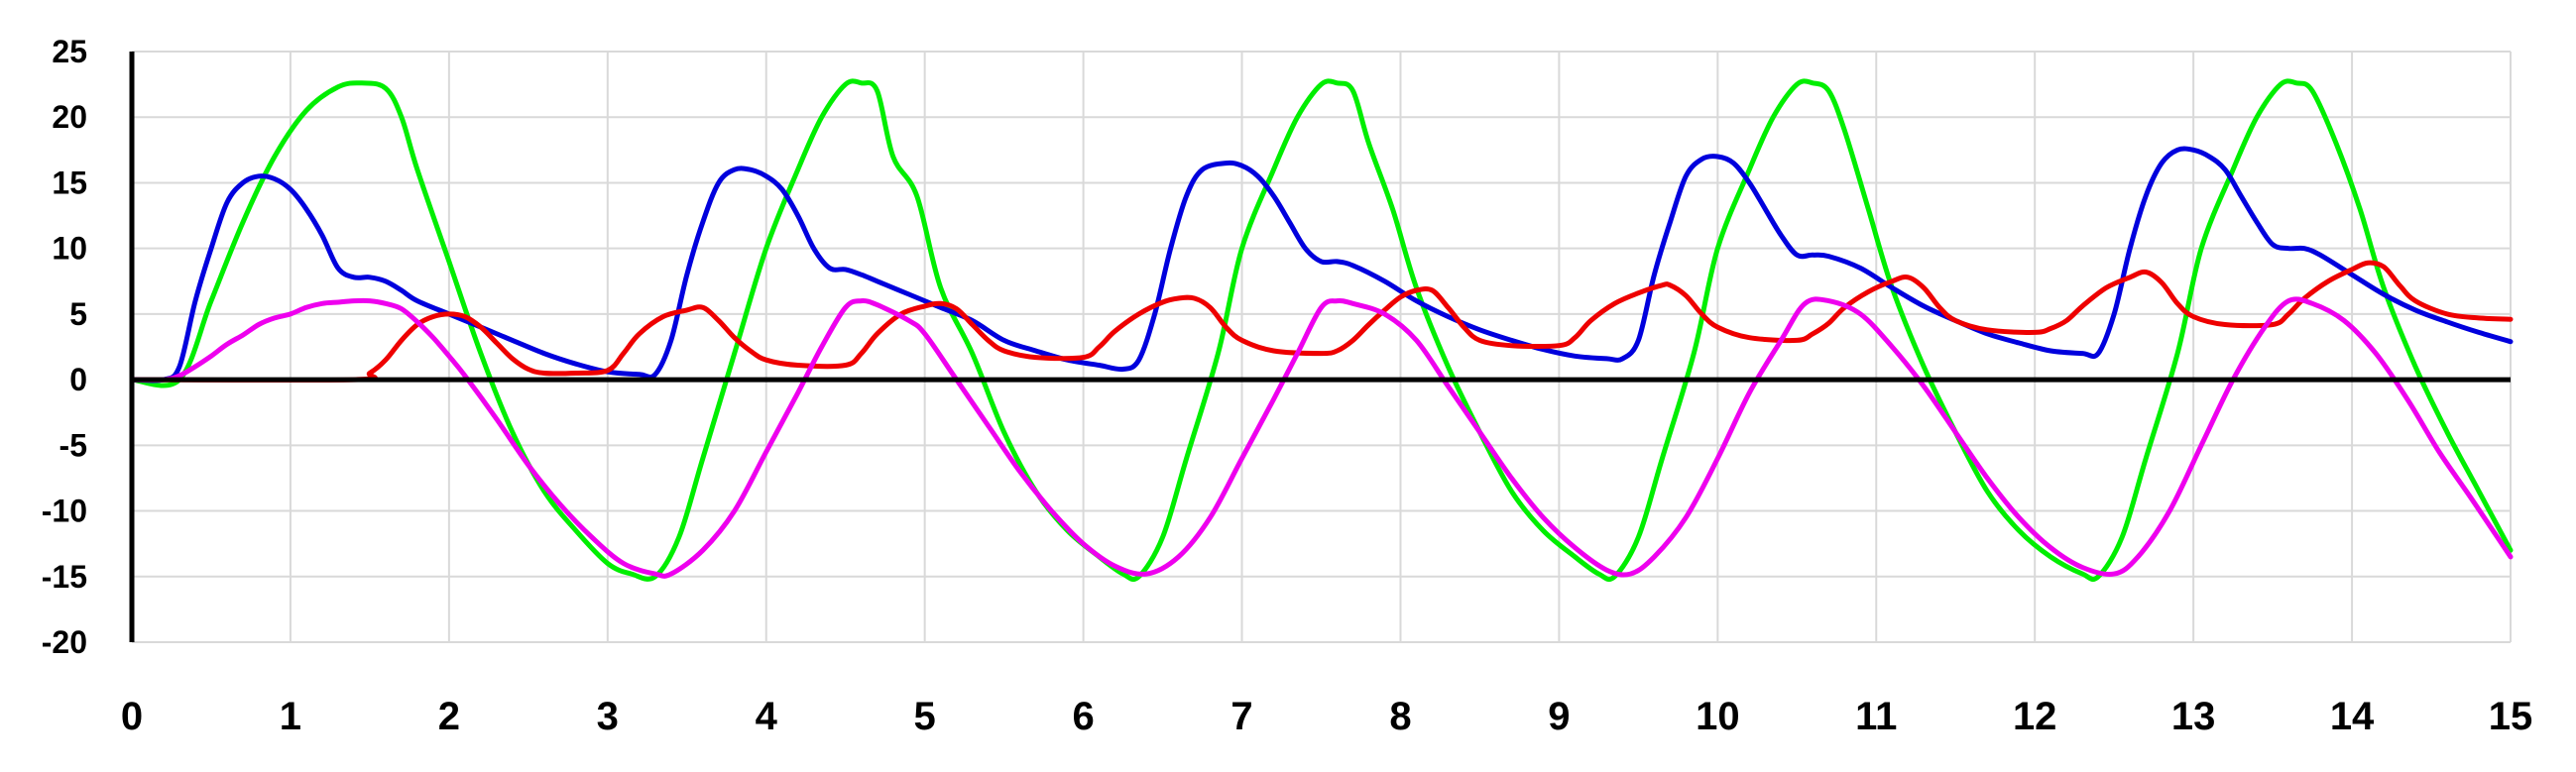  I want to click on x-tick-label: 12, so click(2035, 716).